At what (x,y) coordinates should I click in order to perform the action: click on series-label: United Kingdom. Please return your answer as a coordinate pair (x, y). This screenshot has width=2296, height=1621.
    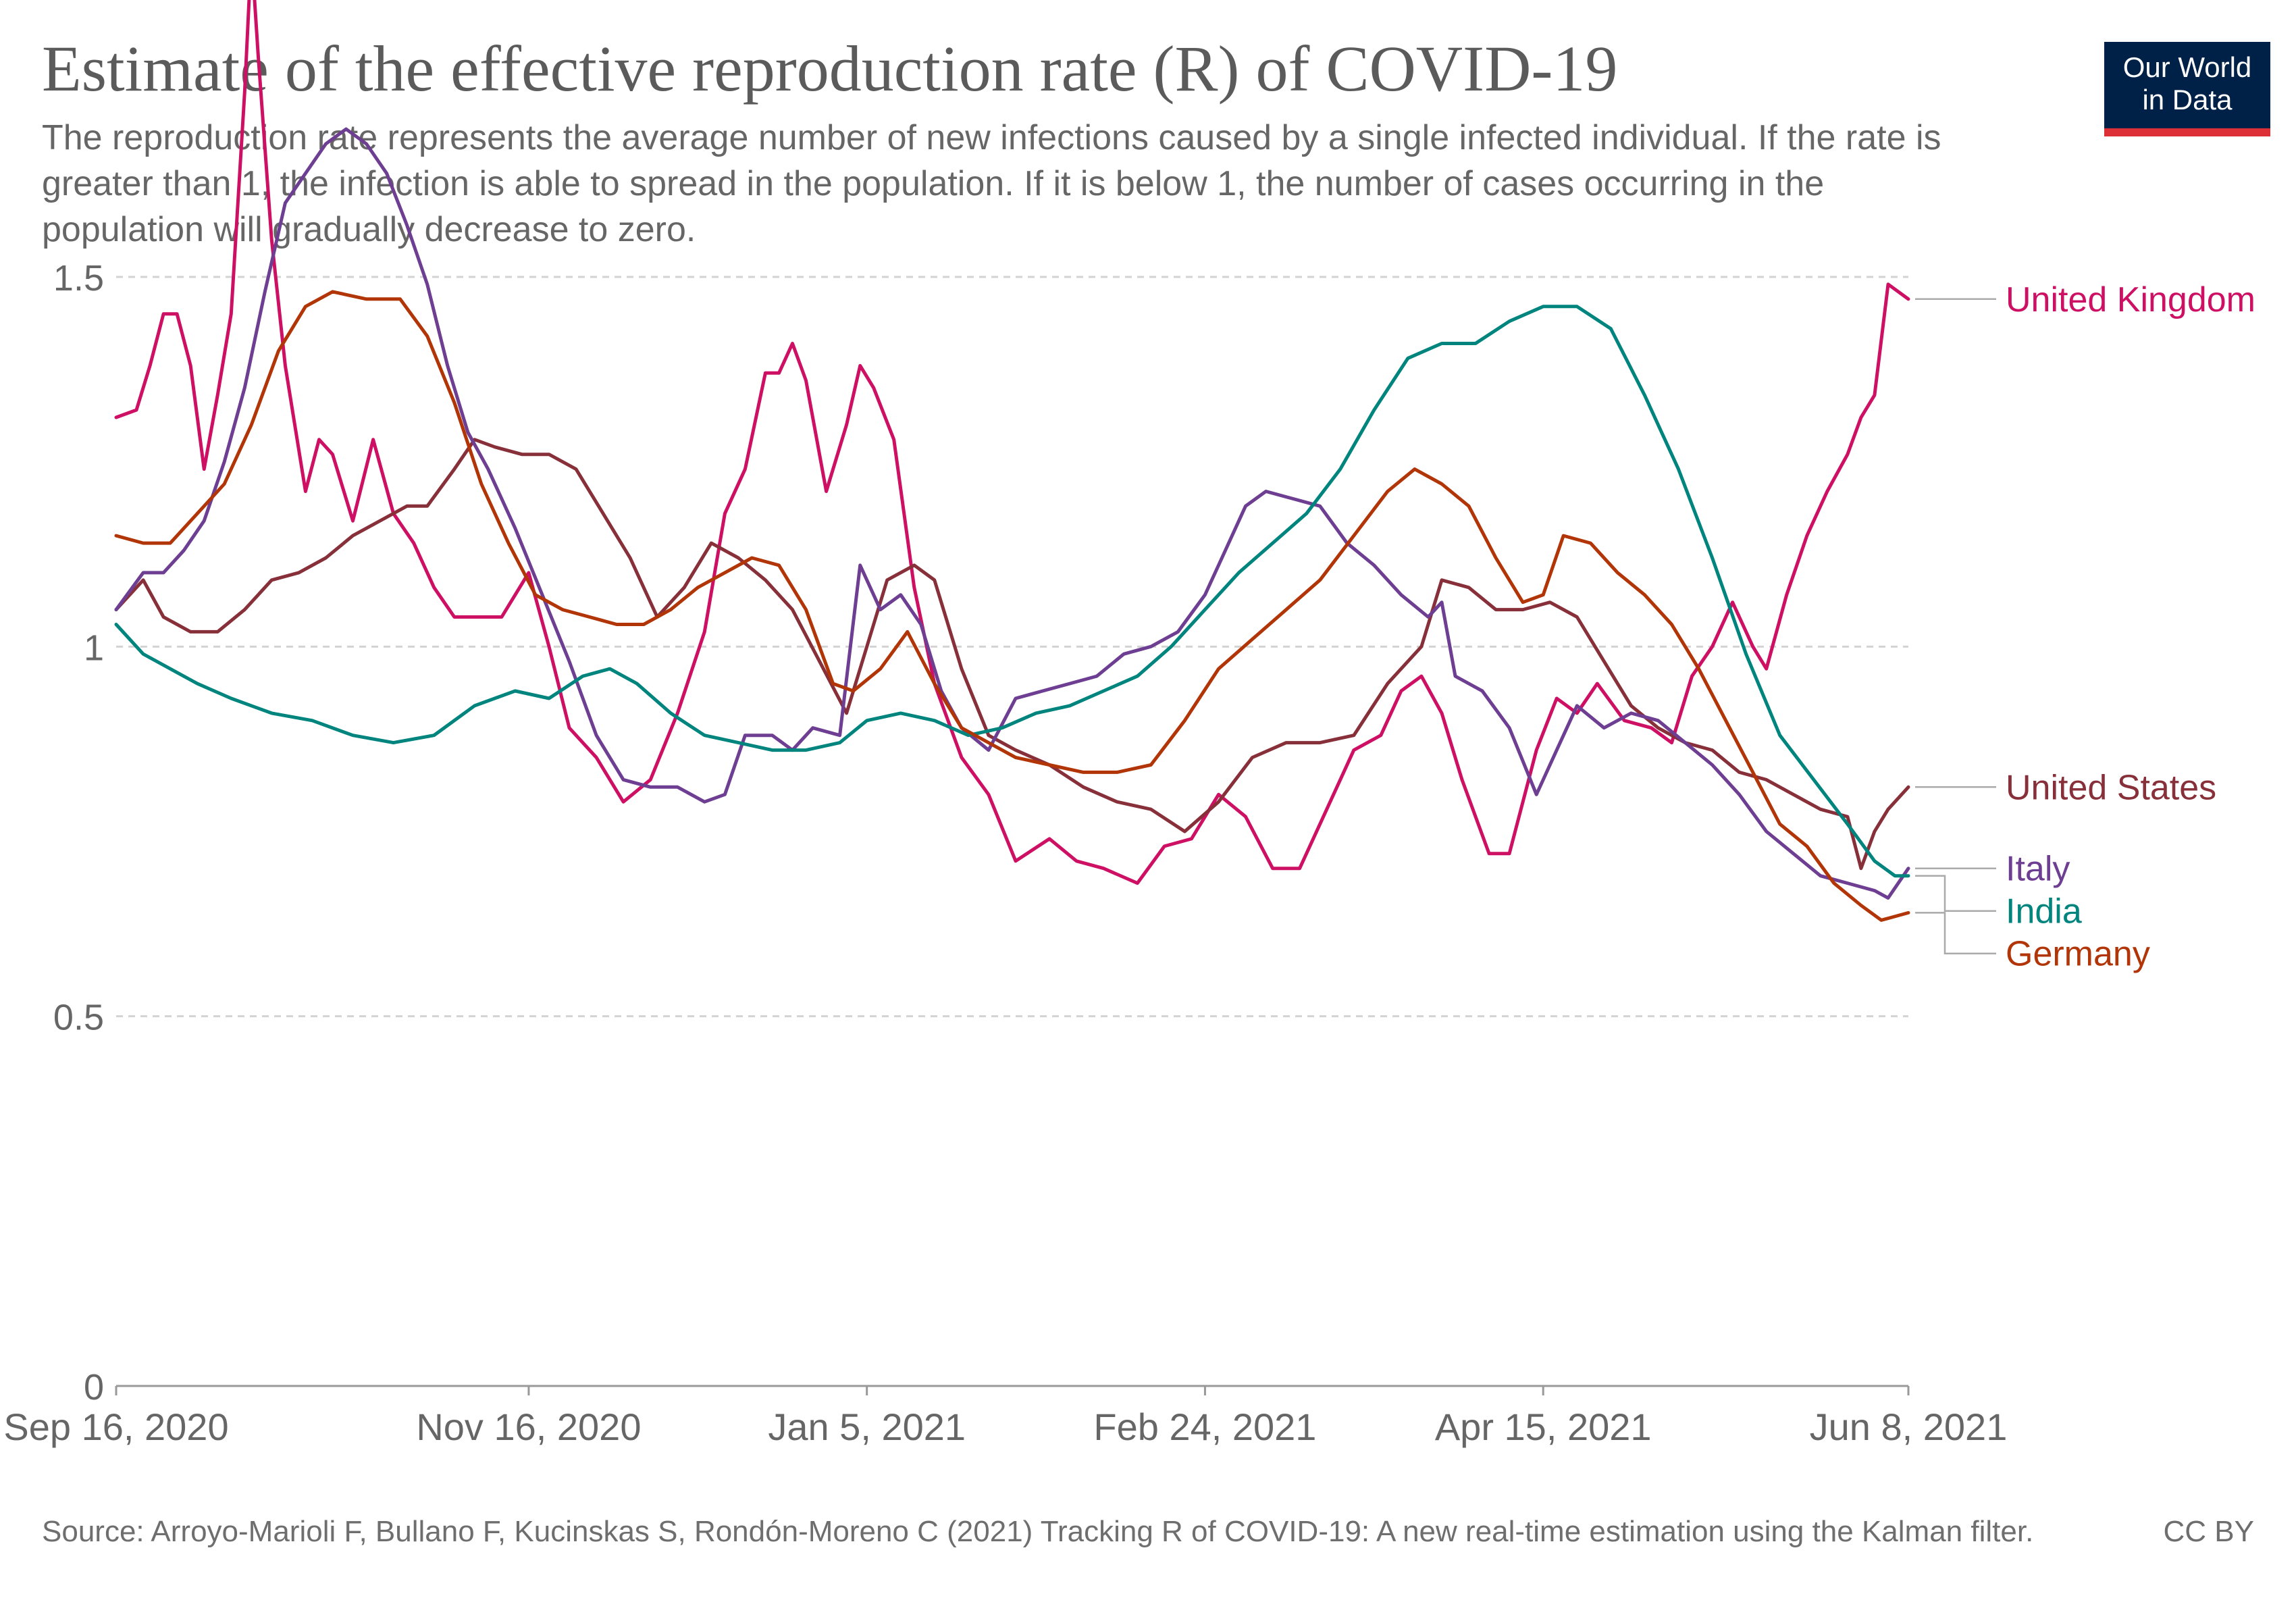
    Looking at the image, I should click on (2130, 299).